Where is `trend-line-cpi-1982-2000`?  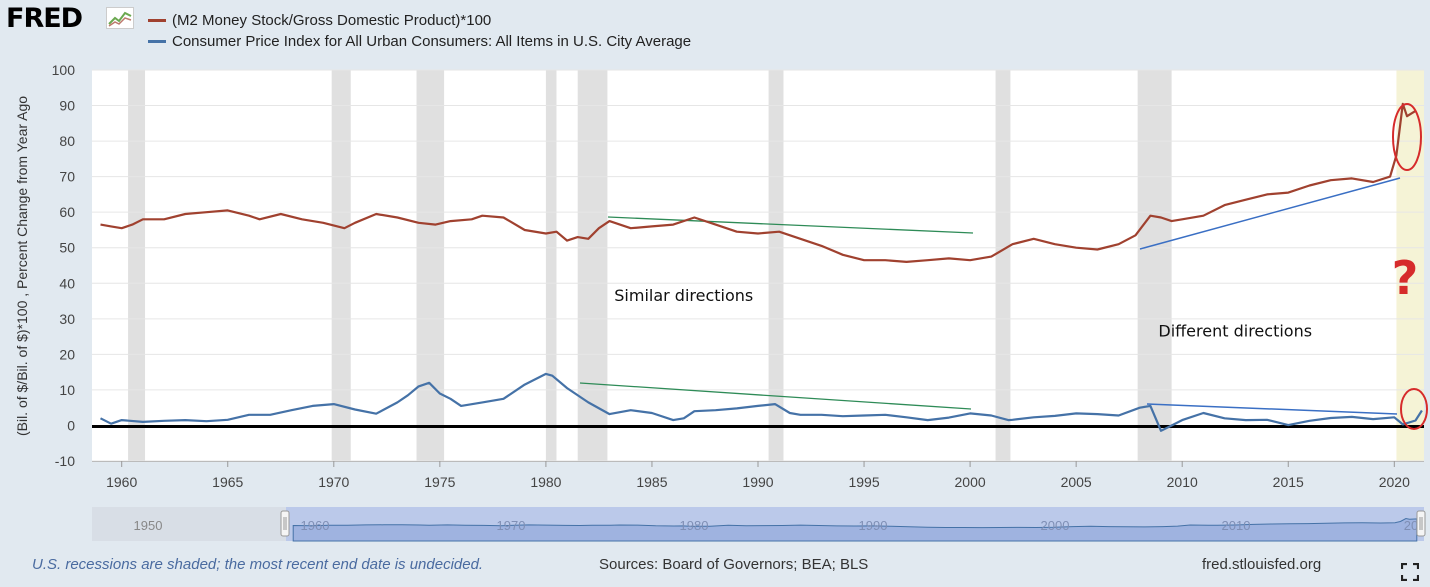 trend-line-cpi-1982-2000 is located at coordinates (775, 396).